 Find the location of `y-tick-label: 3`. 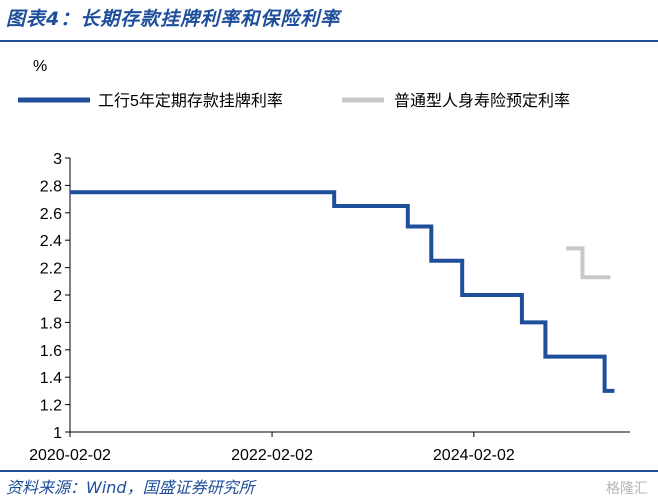

y-tick-label: 3 is located at coordinates (57, 159).